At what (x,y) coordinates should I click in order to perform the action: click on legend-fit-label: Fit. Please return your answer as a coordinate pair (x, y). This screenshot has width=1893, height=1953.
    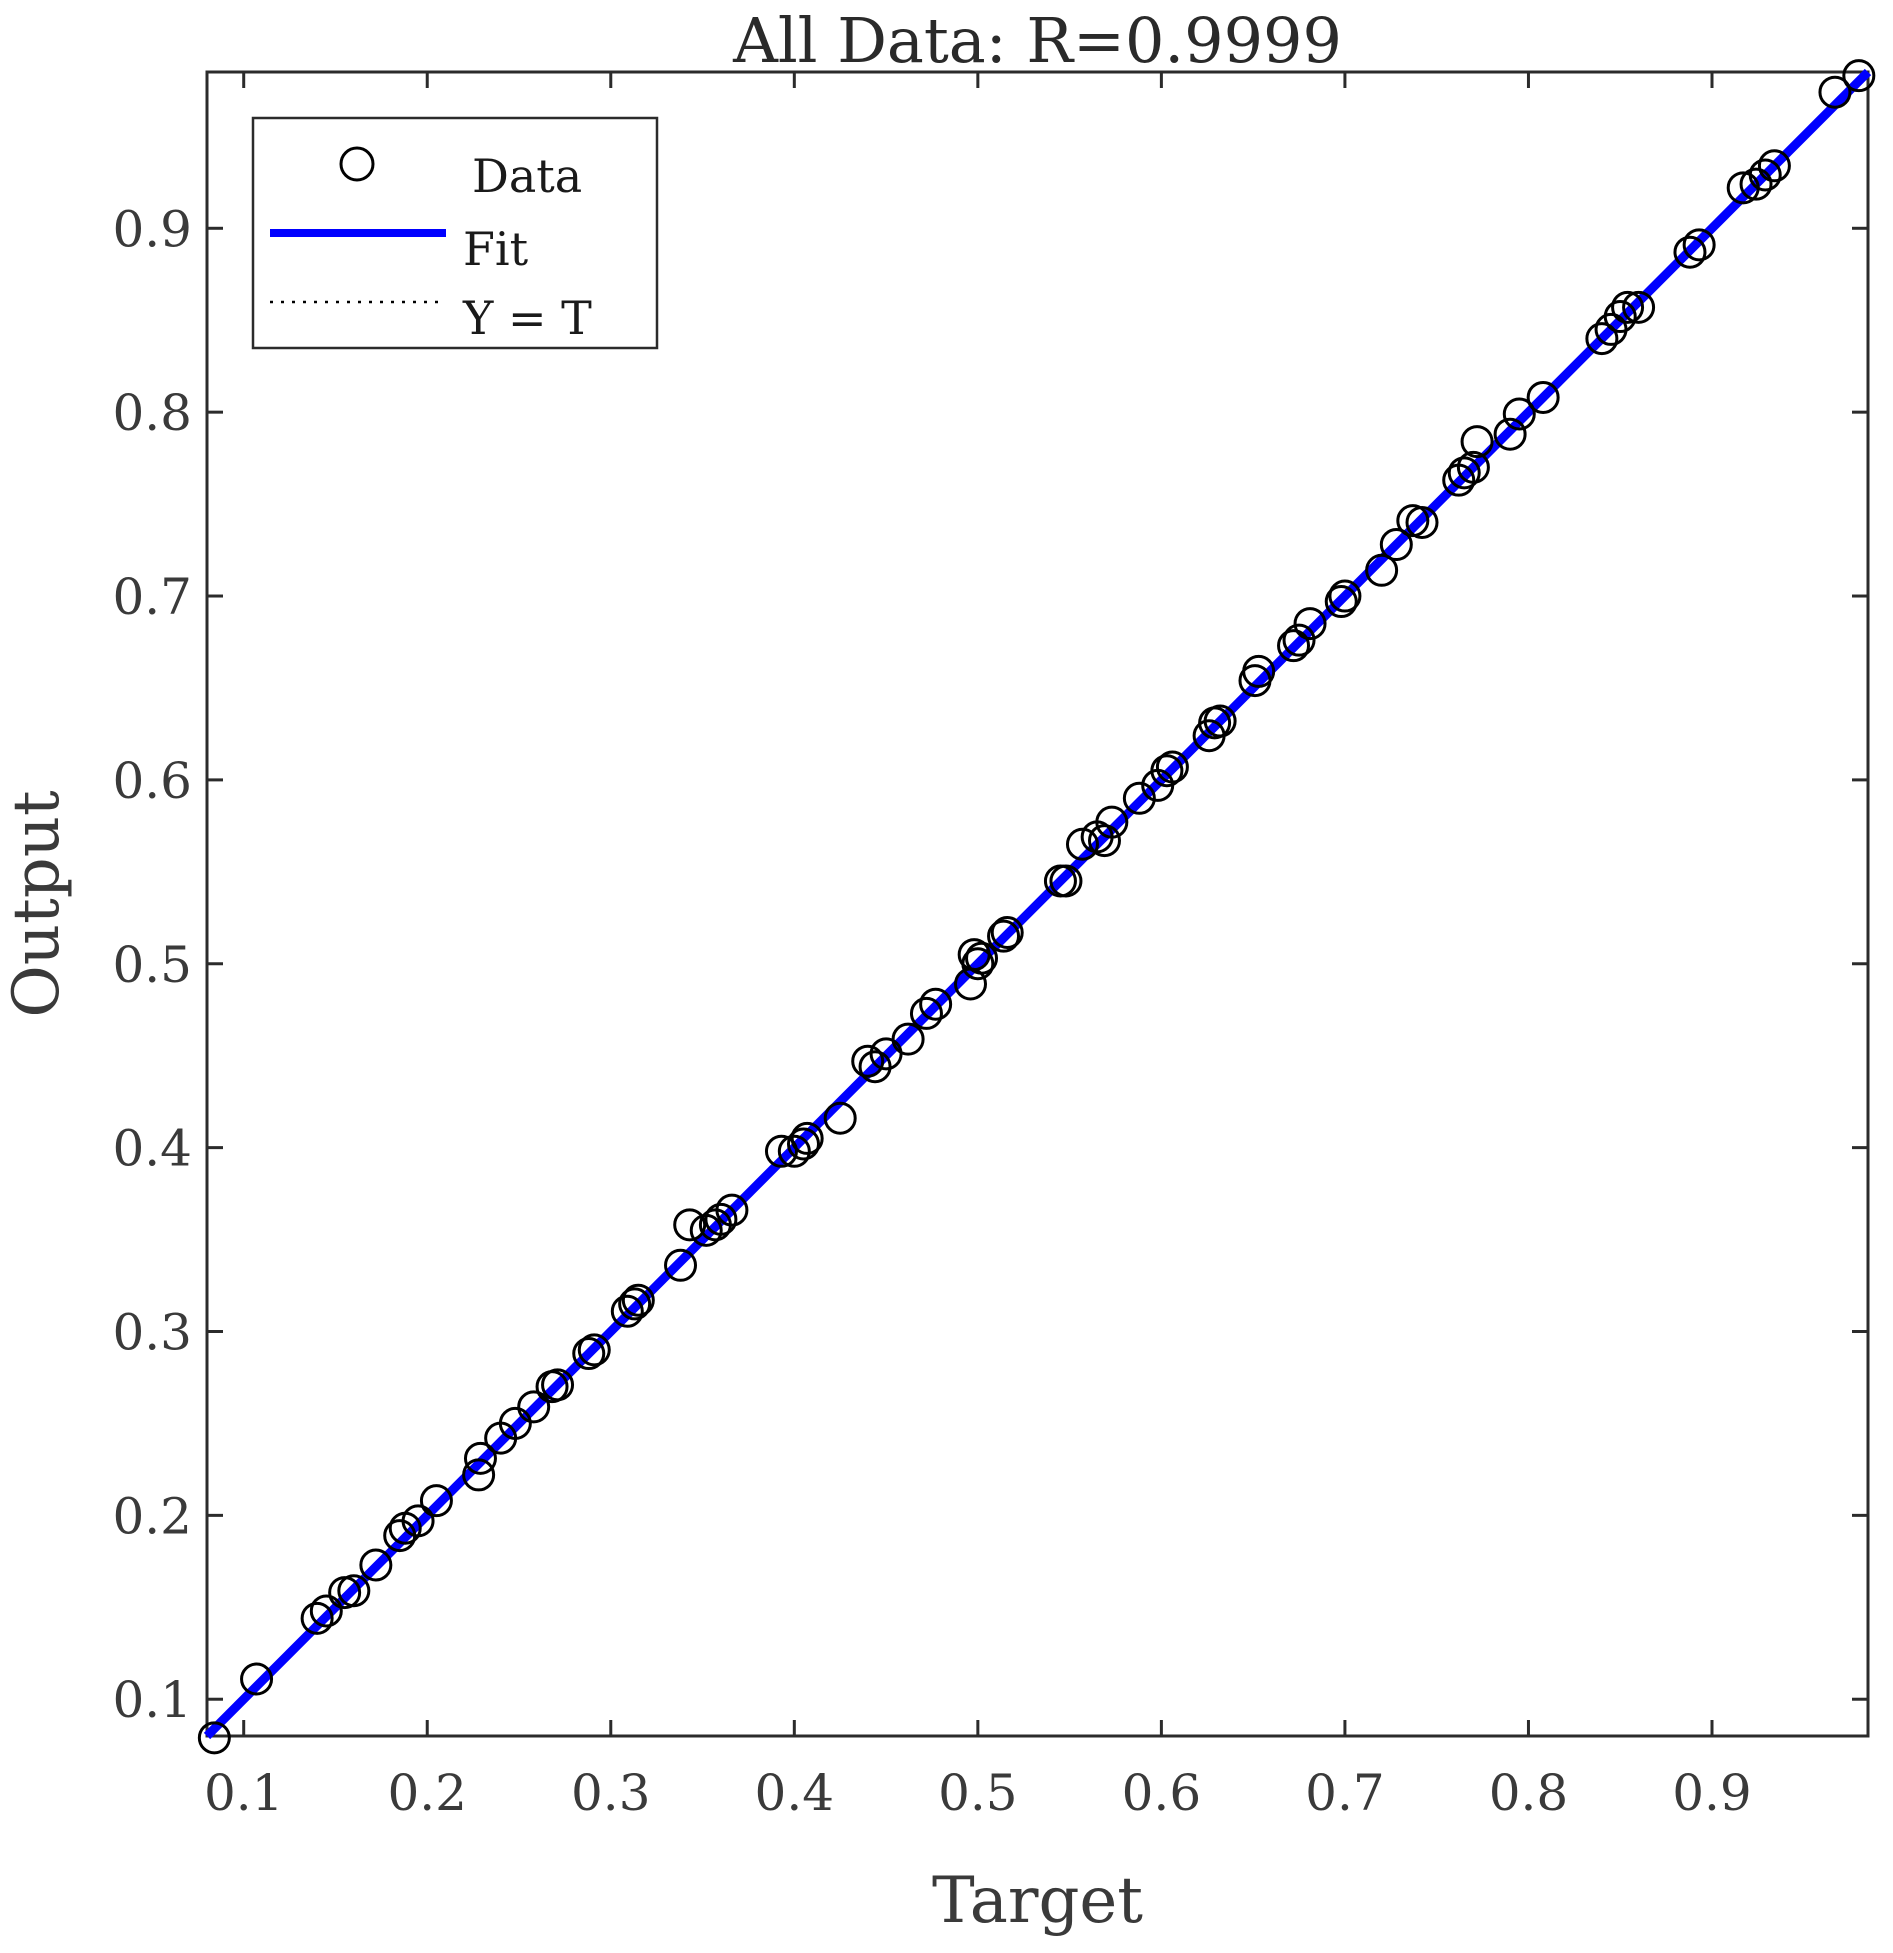
    Looking at the image, I should click on (496, 249).